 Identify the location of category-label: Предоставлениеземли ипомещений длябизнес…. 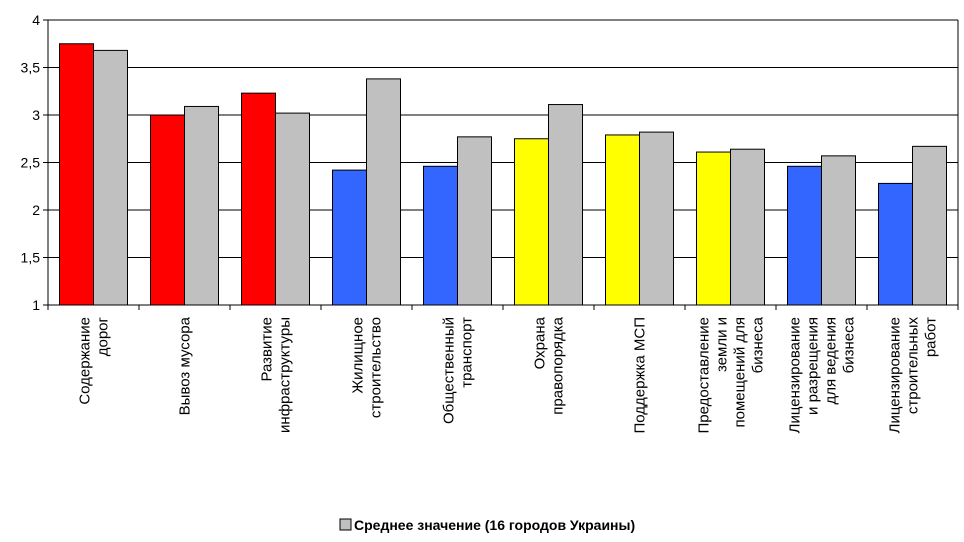
(731, 374).